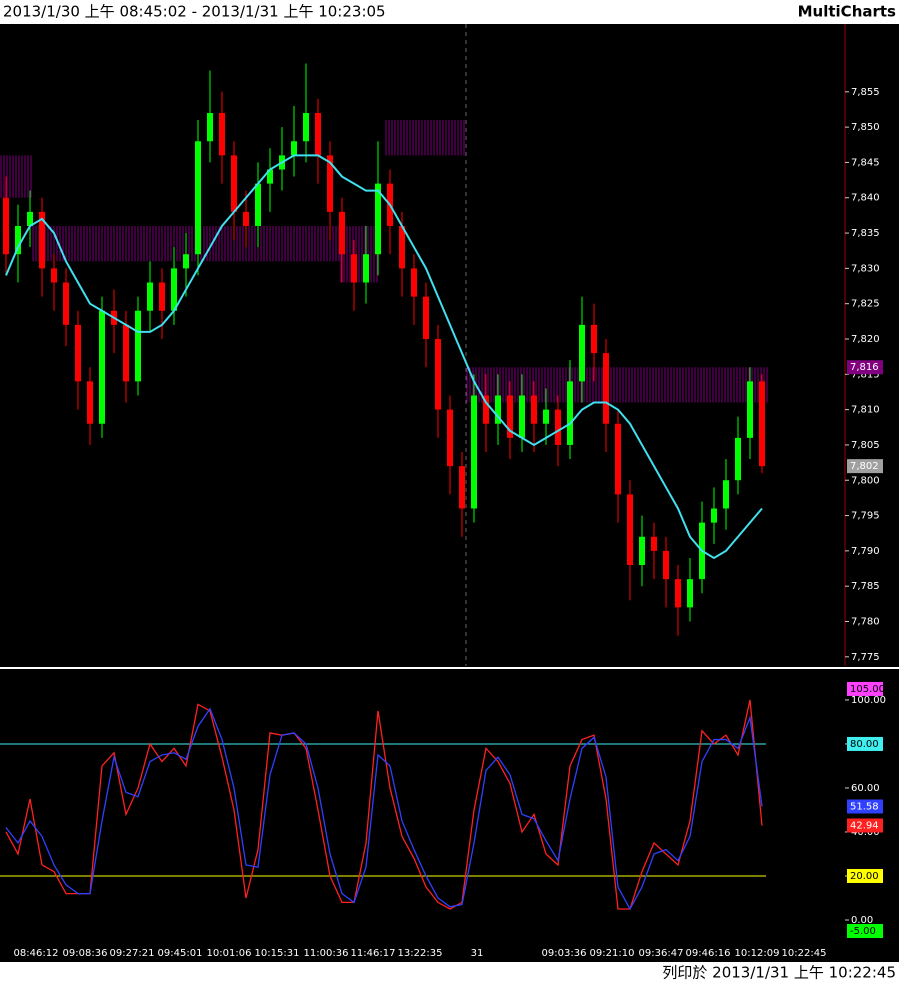 The image size is (899, 988). I want to click on y-tick-label: 7,830, so click(865, 268).